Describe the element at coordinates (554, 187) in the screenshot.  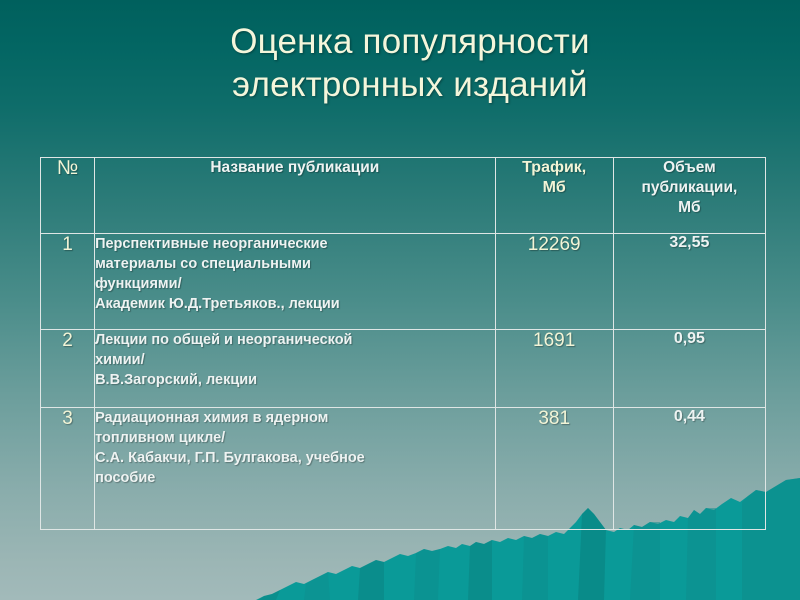
I see `column-header-traffic-line-2: Мб` at that location.